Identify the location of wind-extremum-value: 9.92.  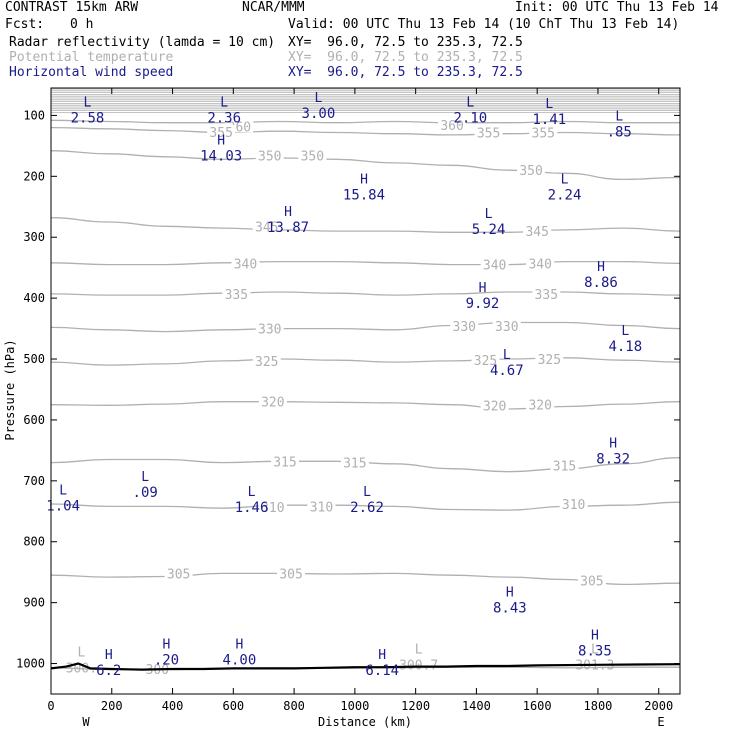
(483, 304).